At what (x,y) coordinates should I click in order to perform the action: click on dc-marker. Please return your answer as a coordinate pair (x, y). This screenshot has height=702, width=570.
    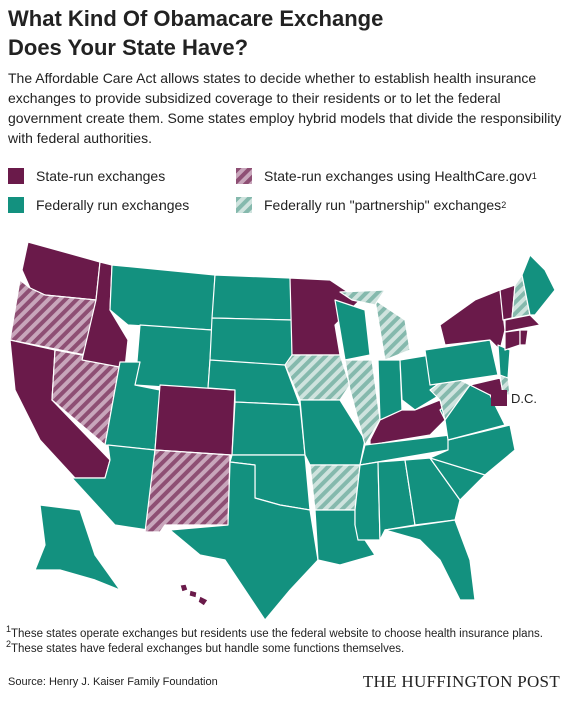
    Looking at the image, I should click on (499, 398).